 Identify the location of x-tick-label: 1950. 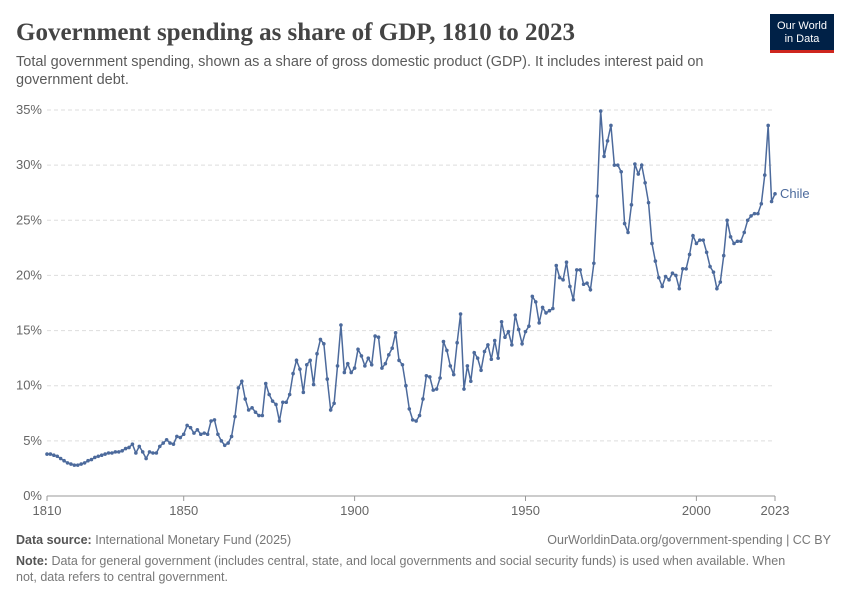
(525, 510).